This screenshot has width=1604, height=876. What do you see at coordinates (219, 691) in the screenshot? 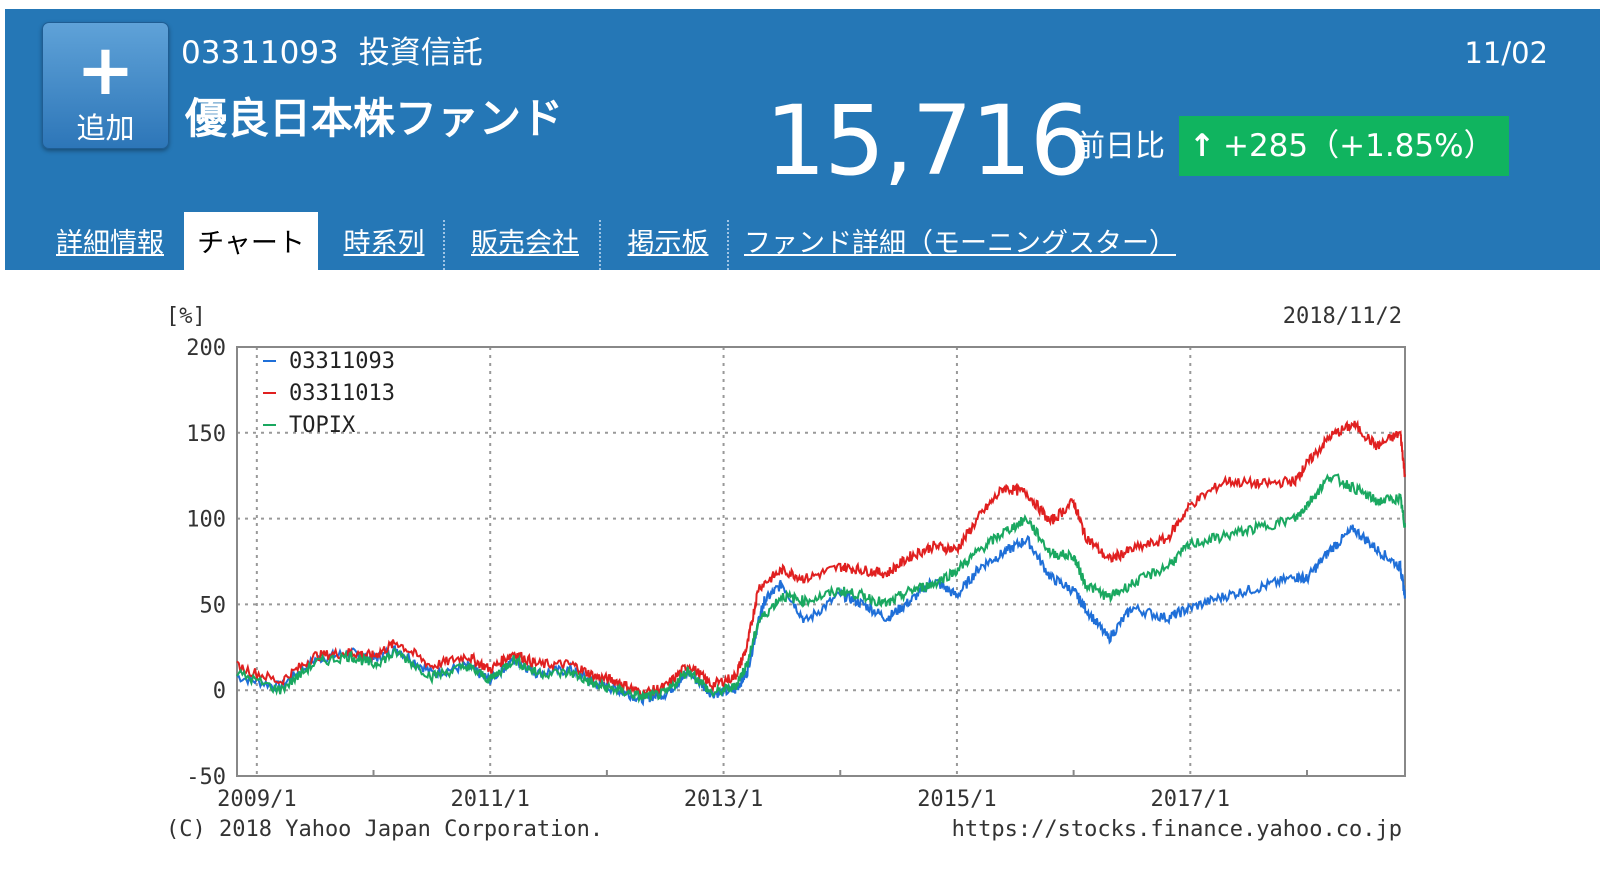
I see `y-tick-label: 0` at bounding box center [219, 691].